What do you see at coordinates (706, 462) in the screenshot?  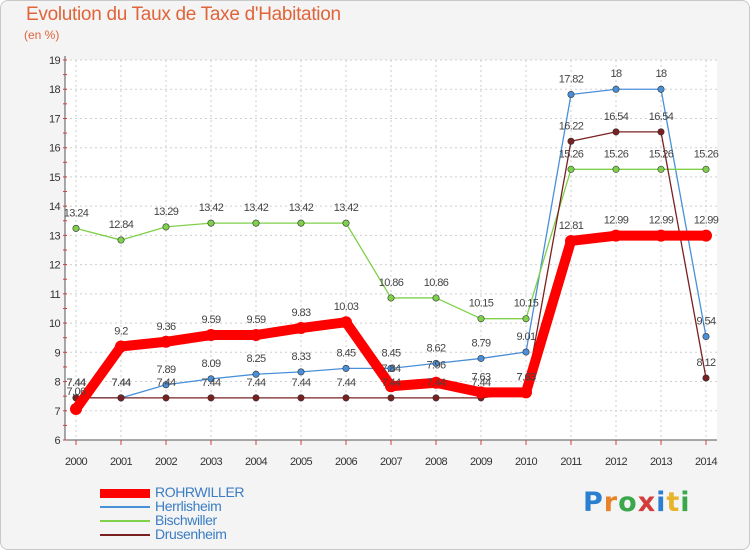 I see `x-tick-label: 2014` at bounding box center [706, 462].